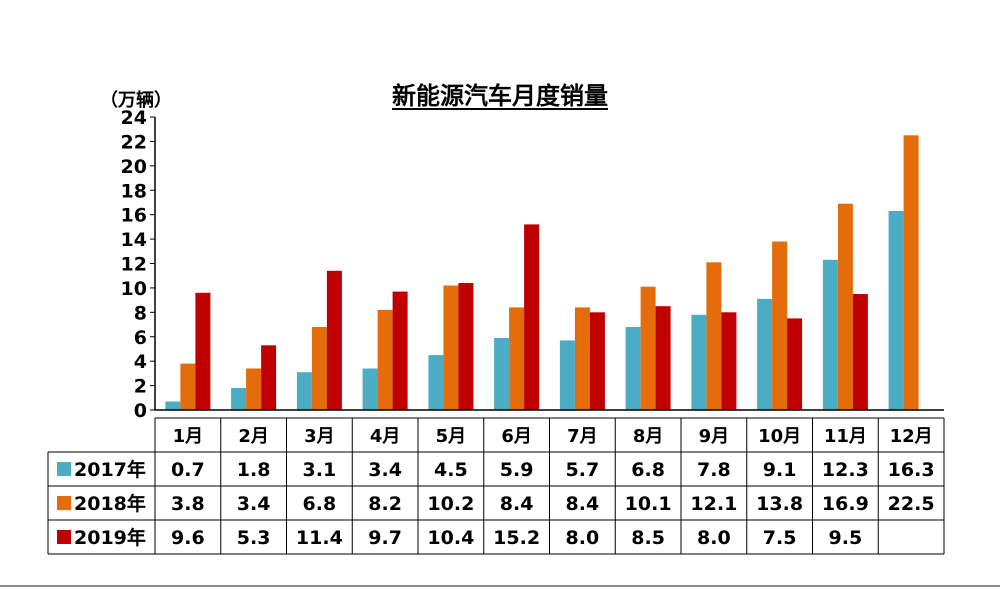 The height and width of the screenshot is (591, 1000). What do you see at coordinates (254, 389) in the screenshot?
I see `bar-2018年-2月` at bounding box center [254, 389].